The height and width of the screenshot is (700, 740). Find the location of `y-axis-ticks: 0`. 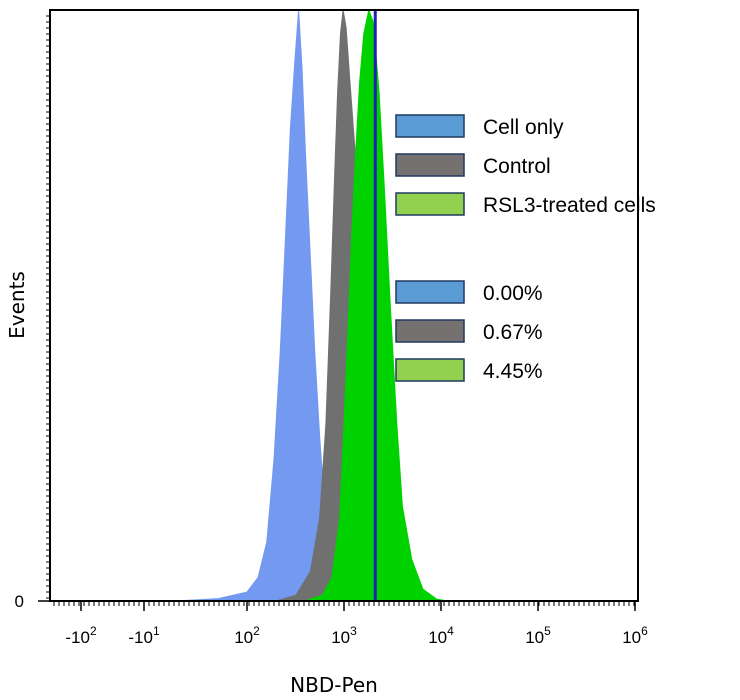

y-axis-ticks: 0 is located at coordinates (32, 313).